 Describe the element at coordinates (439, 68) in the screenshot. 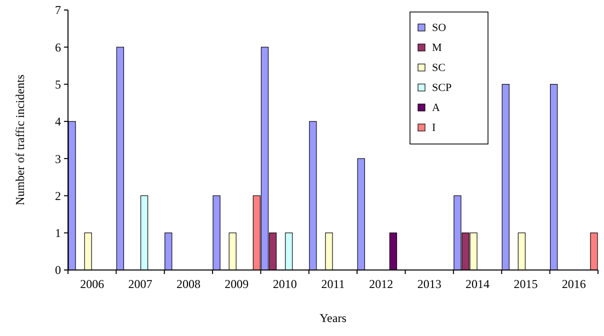

I see `legend-label: SC` at that location.